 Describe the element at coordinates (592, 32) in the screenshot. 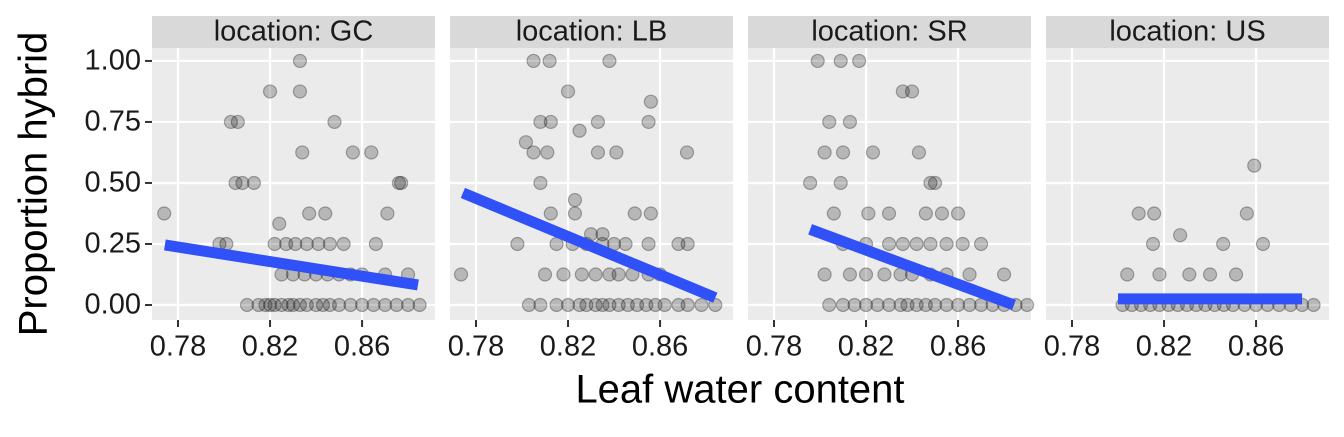

I see `strip-label: location: LB` at that location.